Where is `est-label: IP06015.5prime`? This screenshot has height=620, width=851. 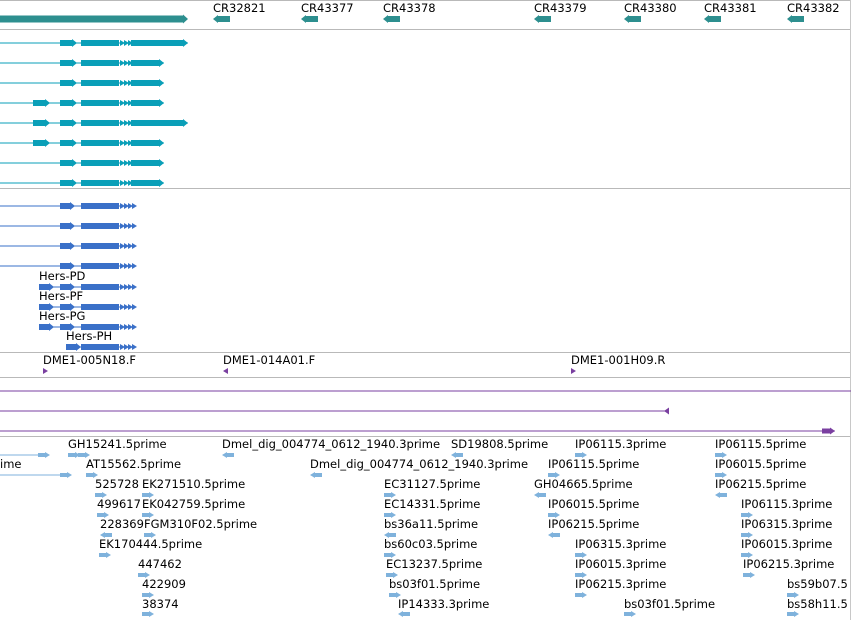 est-label: IP06015.5prime is located at coordinates (761, 464).